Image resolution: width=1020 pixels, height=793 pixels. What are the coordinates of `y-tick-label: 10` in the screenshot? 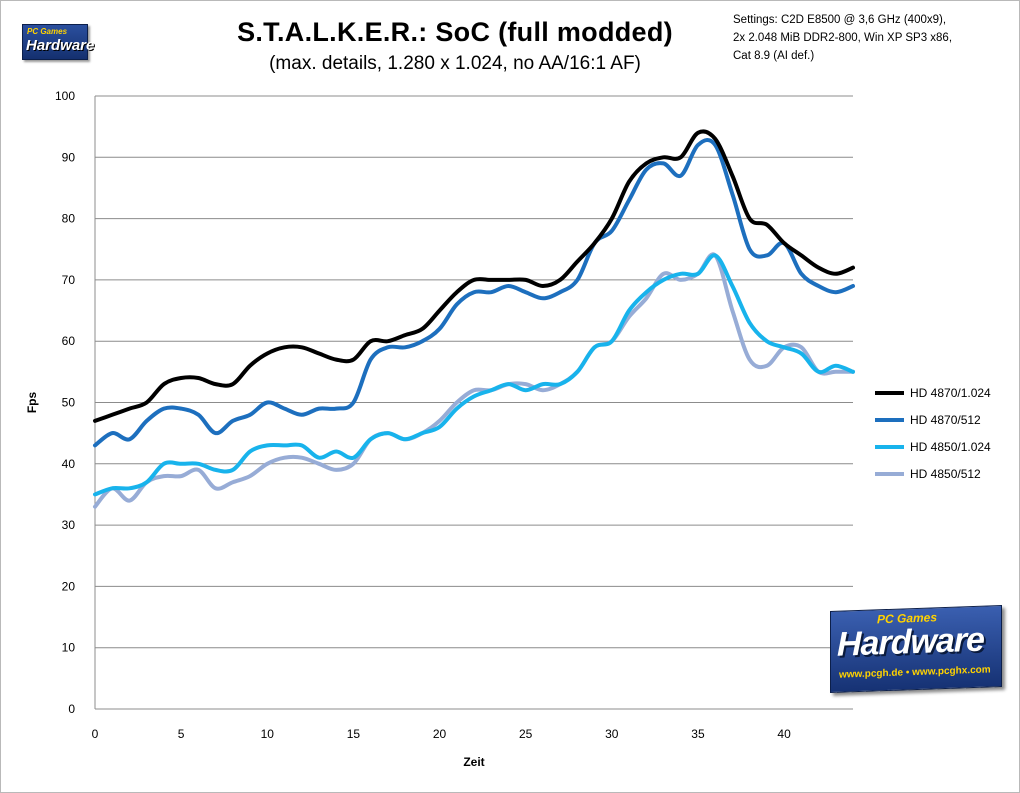 It's located at (69, 648).